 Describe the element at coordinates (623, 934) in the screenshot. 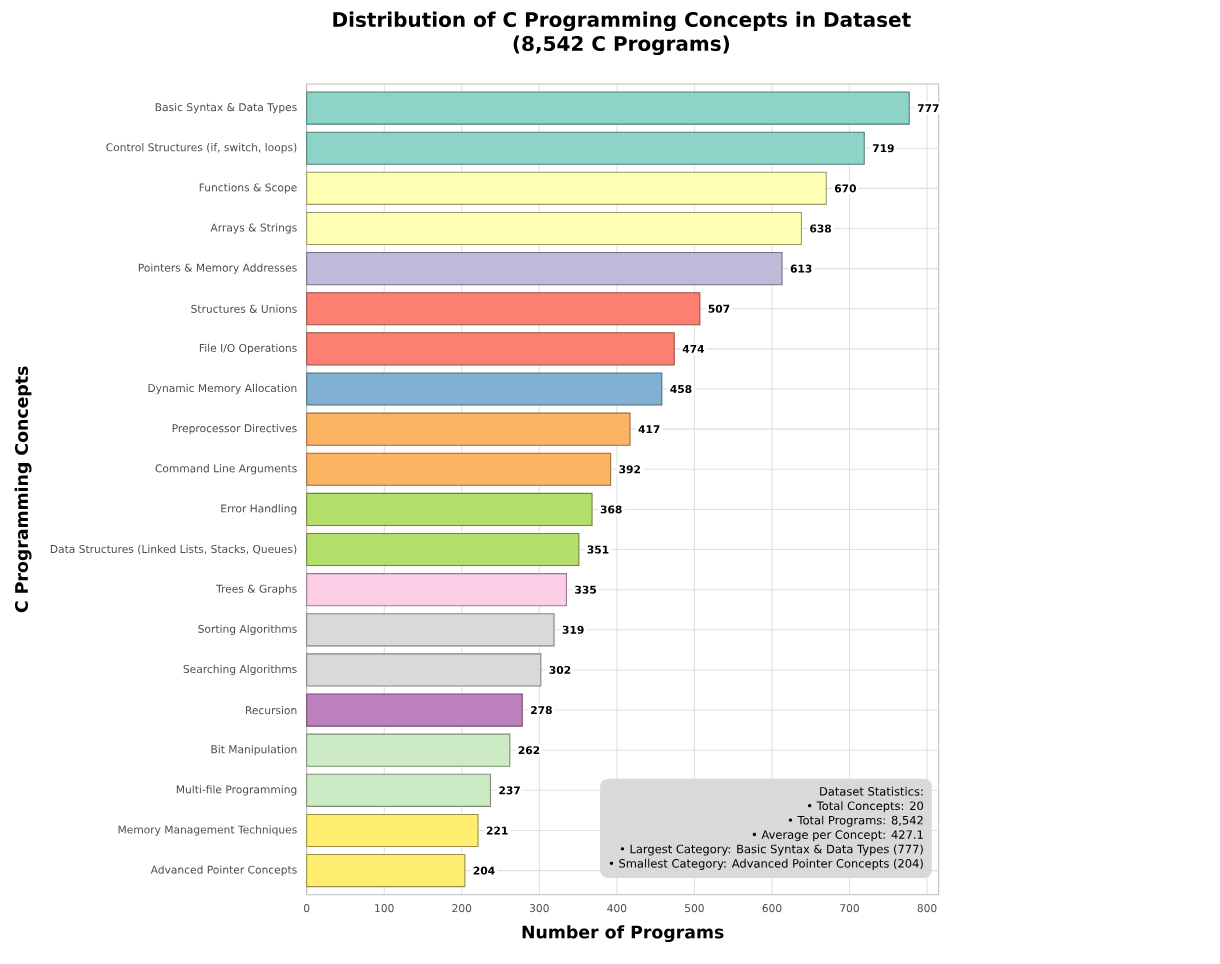

I see `x-axis-title: Number of Programs` at that location.